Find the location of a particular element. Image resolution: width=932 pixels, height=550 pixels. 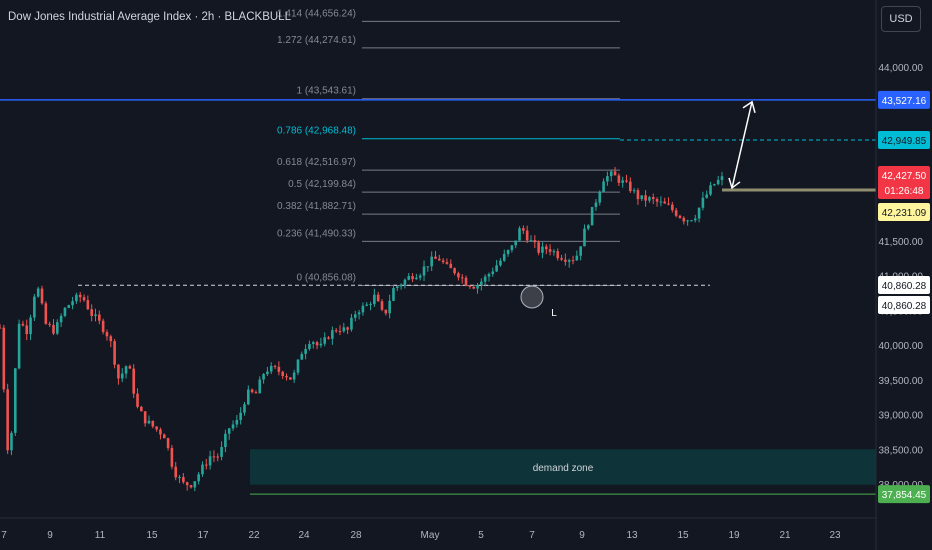

fib-level-label: 0.382 (41,882.71) is located at coordinates (316, 206).